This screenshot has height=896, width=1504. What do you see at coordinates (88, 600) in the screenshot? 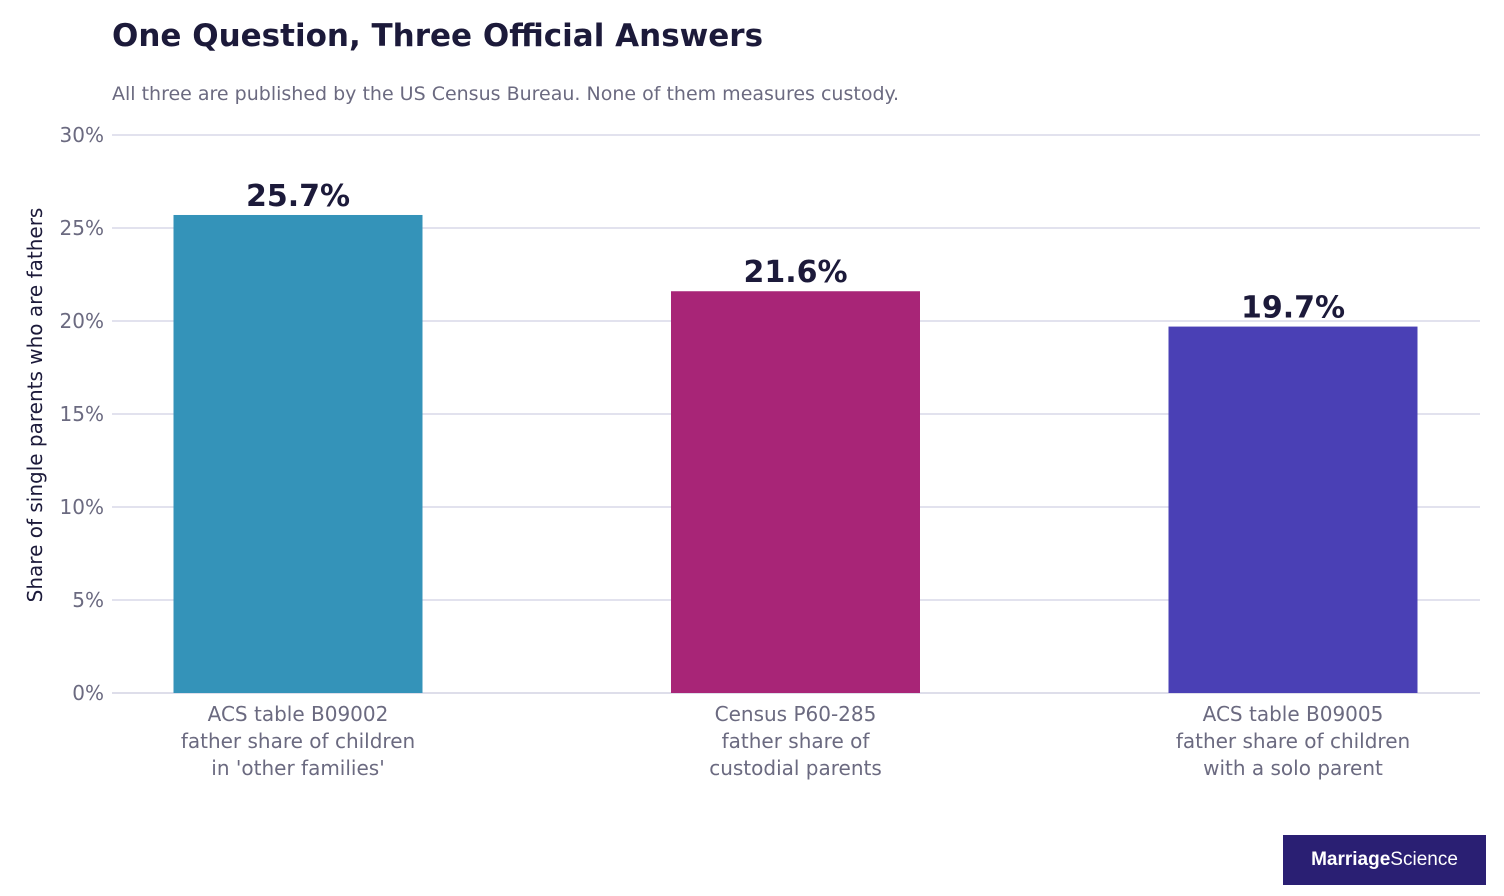
I see `y-tick-label: 5%` at bounding box center [88, 600].